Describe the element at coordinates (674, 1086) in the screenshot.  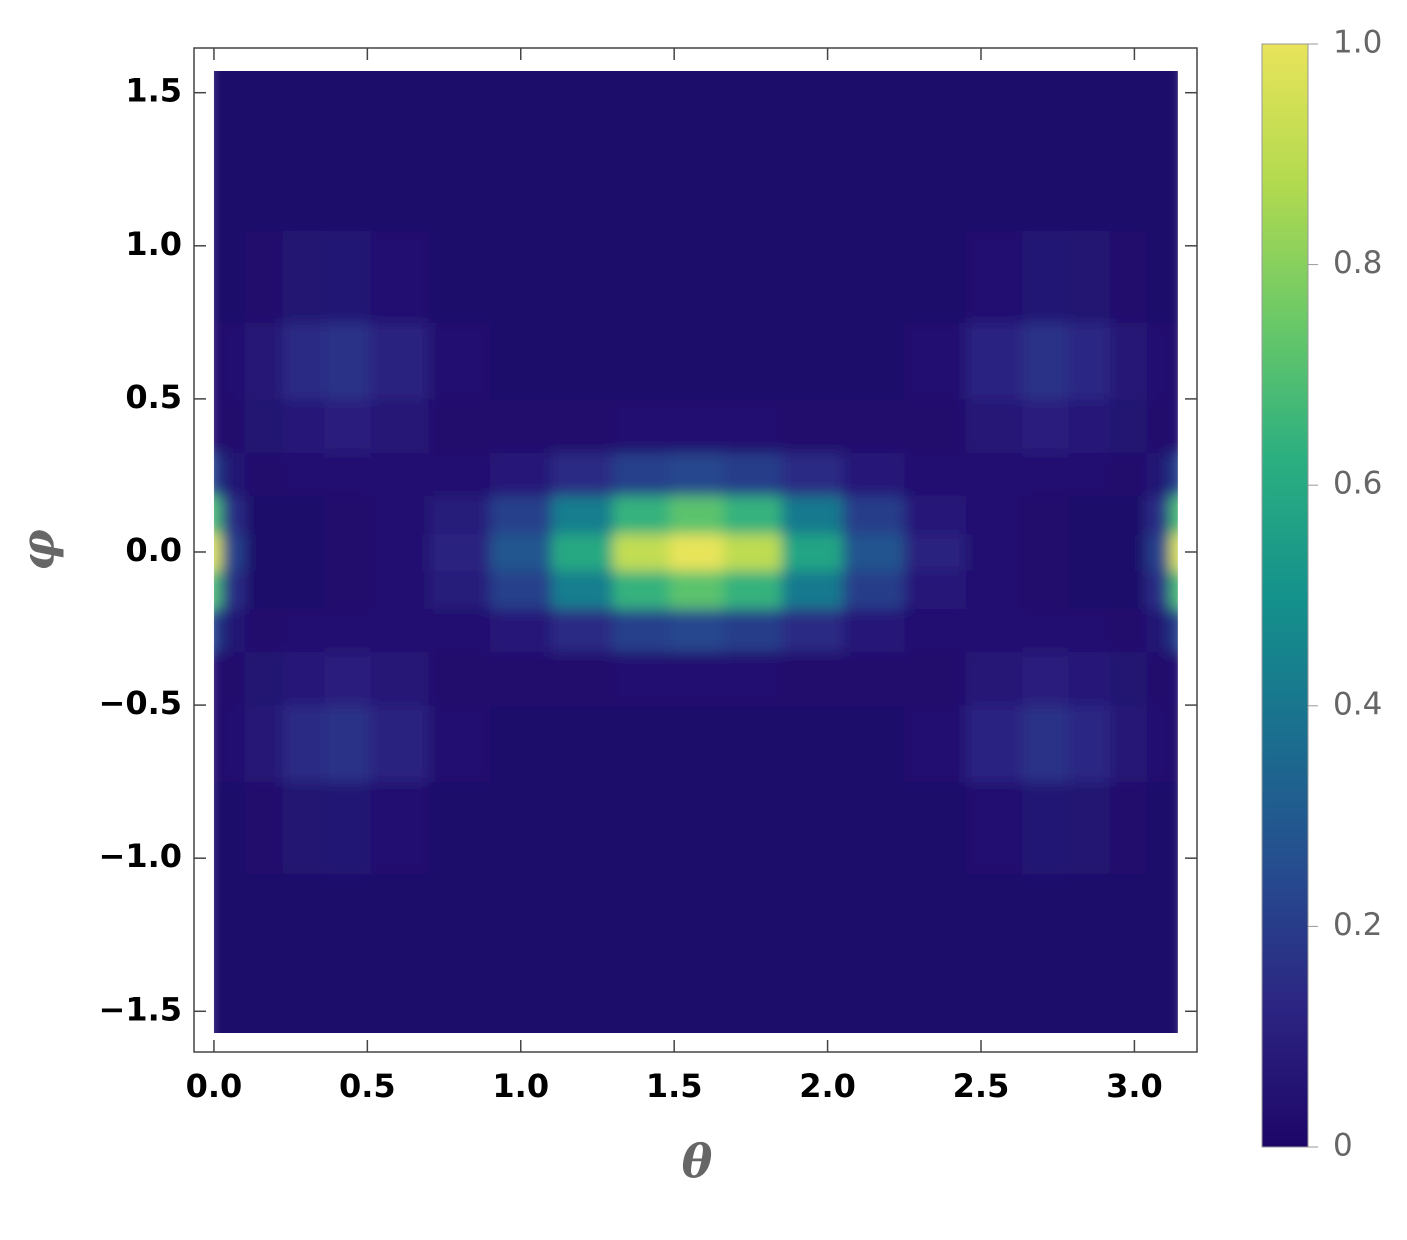
I see `x-tick-label: 1.5` at that location.